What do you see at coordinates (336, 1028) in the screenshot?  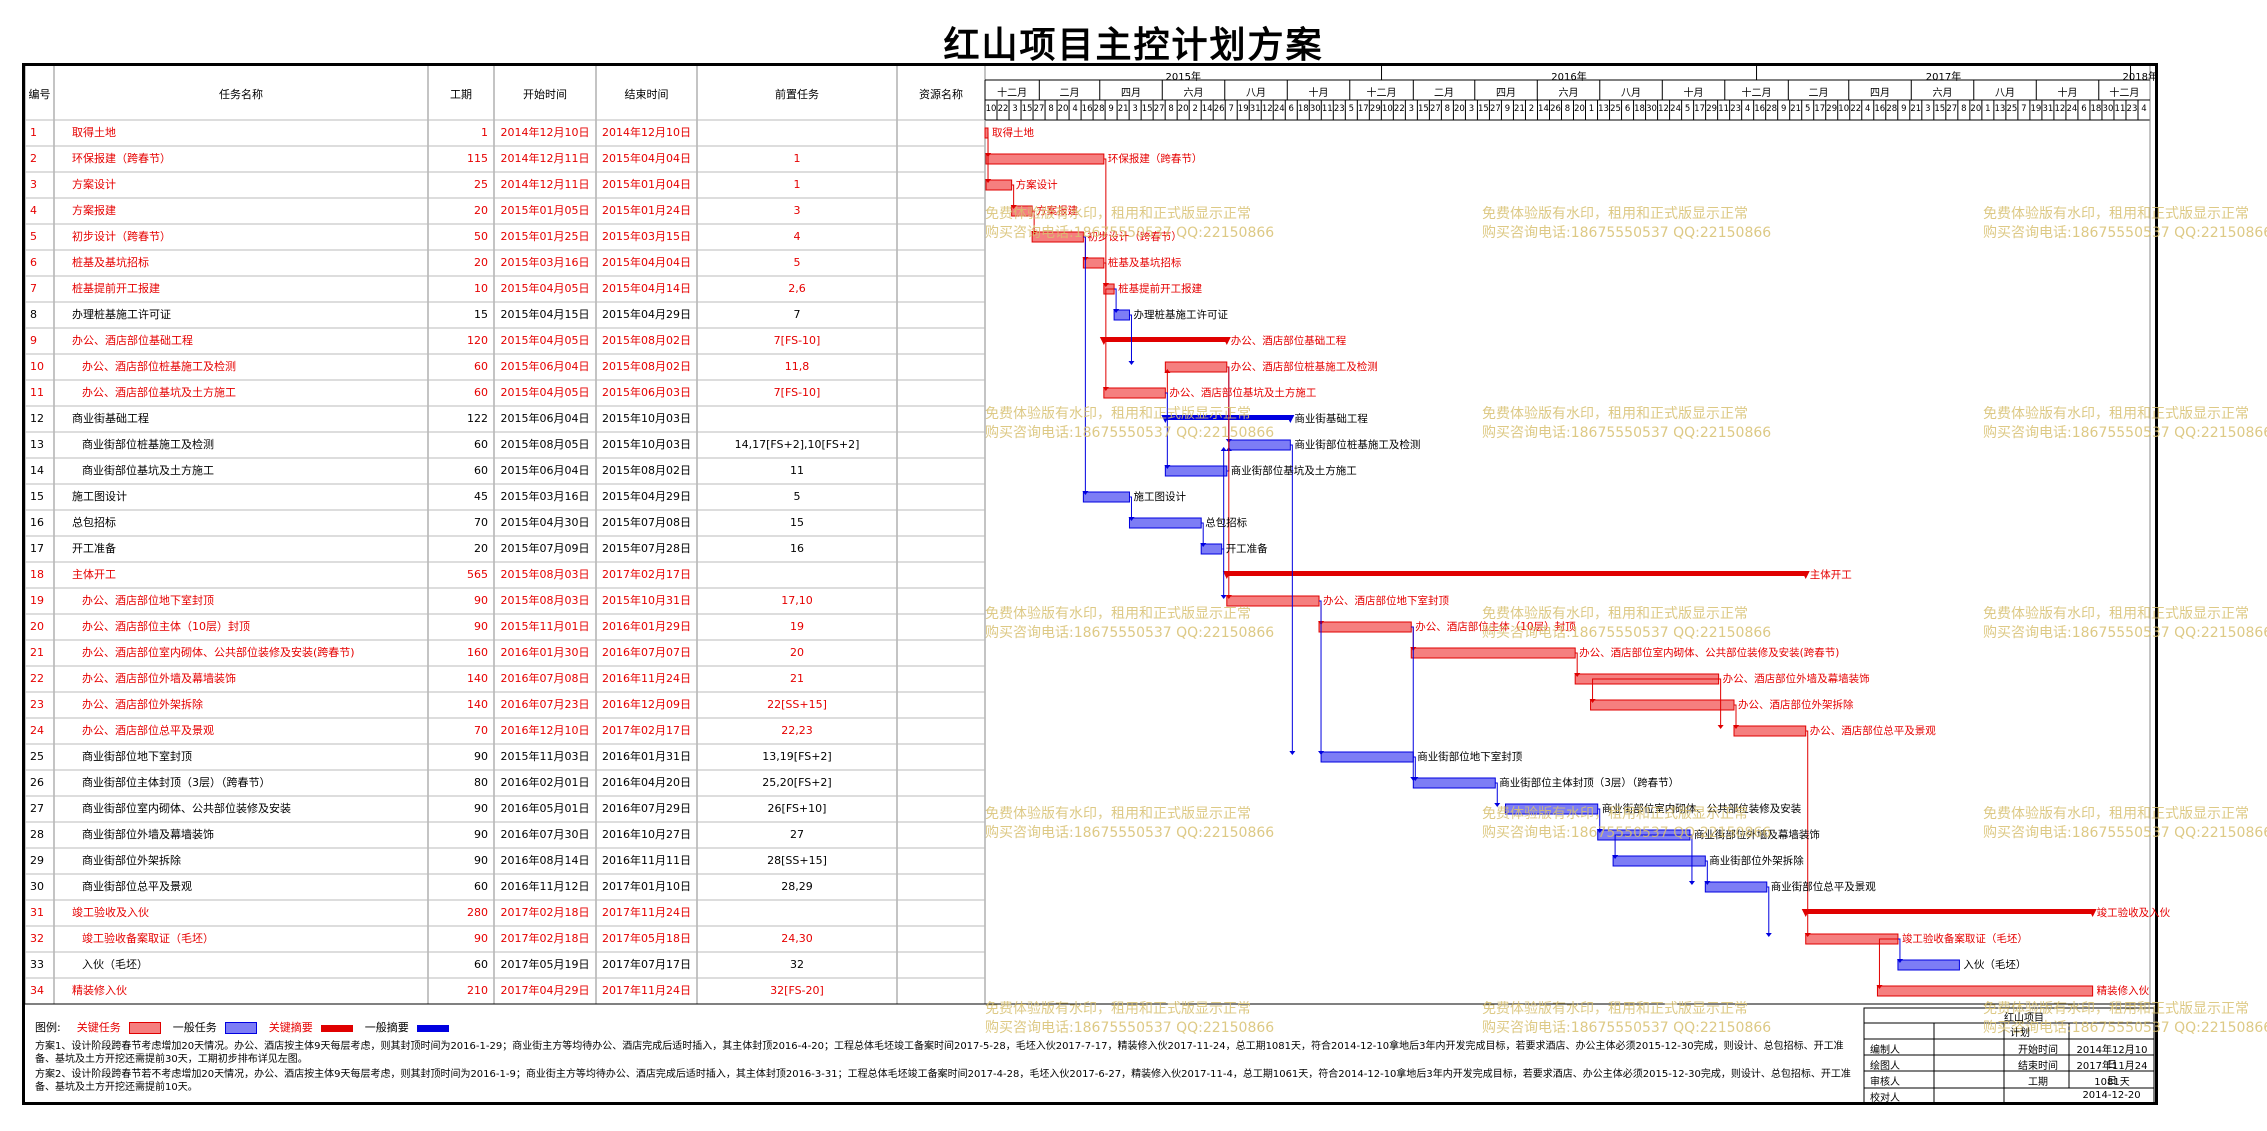 I see `legend-critical-summary-swatch` at bounding box center [336, 1028].